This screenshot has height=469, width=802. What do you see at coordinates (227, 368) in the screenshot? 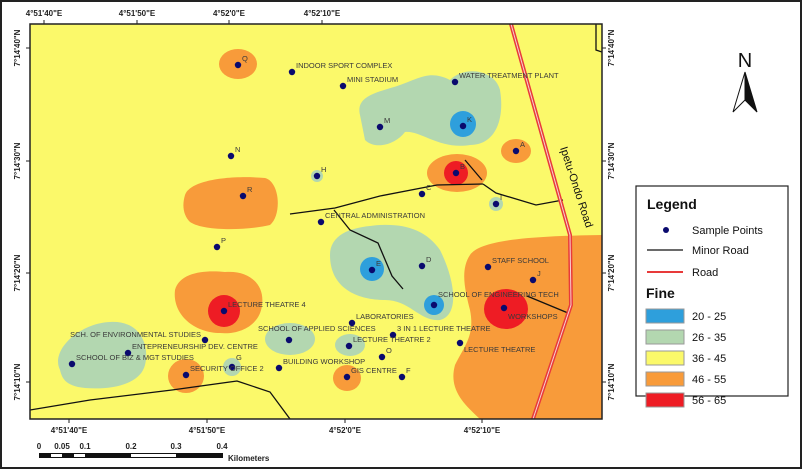
I see `sample-point-label: SECURITY OFFICE 2` at bounding box center [227, 368].